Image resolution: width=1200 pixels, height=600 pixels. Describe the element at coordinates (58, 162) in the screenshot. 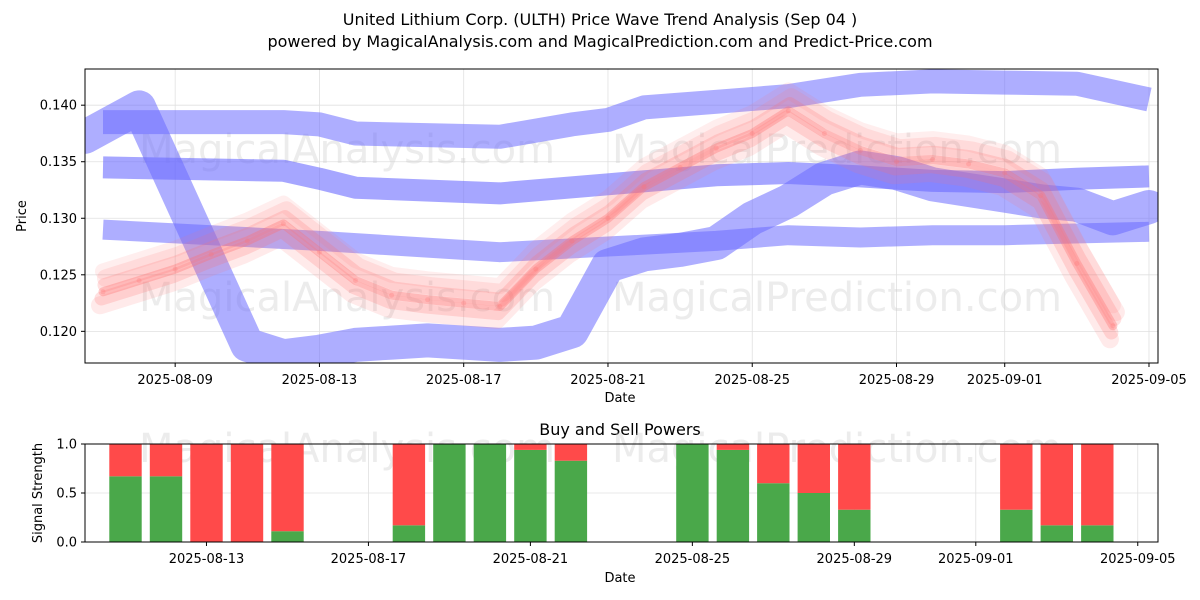

I see `price-y-tick-label: 0.135` at that location.